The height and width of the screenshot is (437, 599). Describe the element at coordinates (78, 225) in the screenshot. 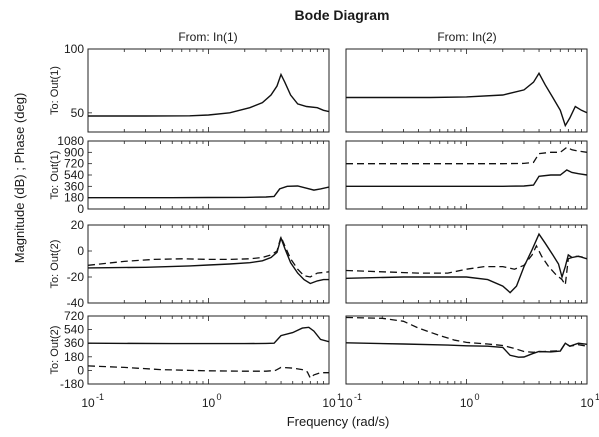

I see `y-tick-label: 20` at that location.